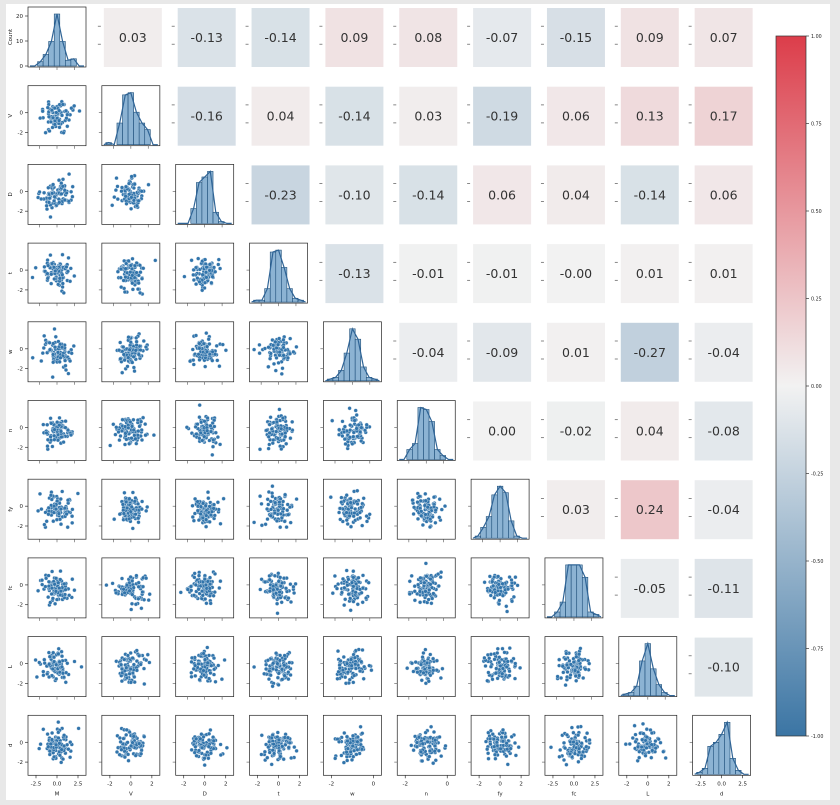 The height and width of the screenshot is (805, 840). I want to click on cell-L-fc, so click(572, 668).